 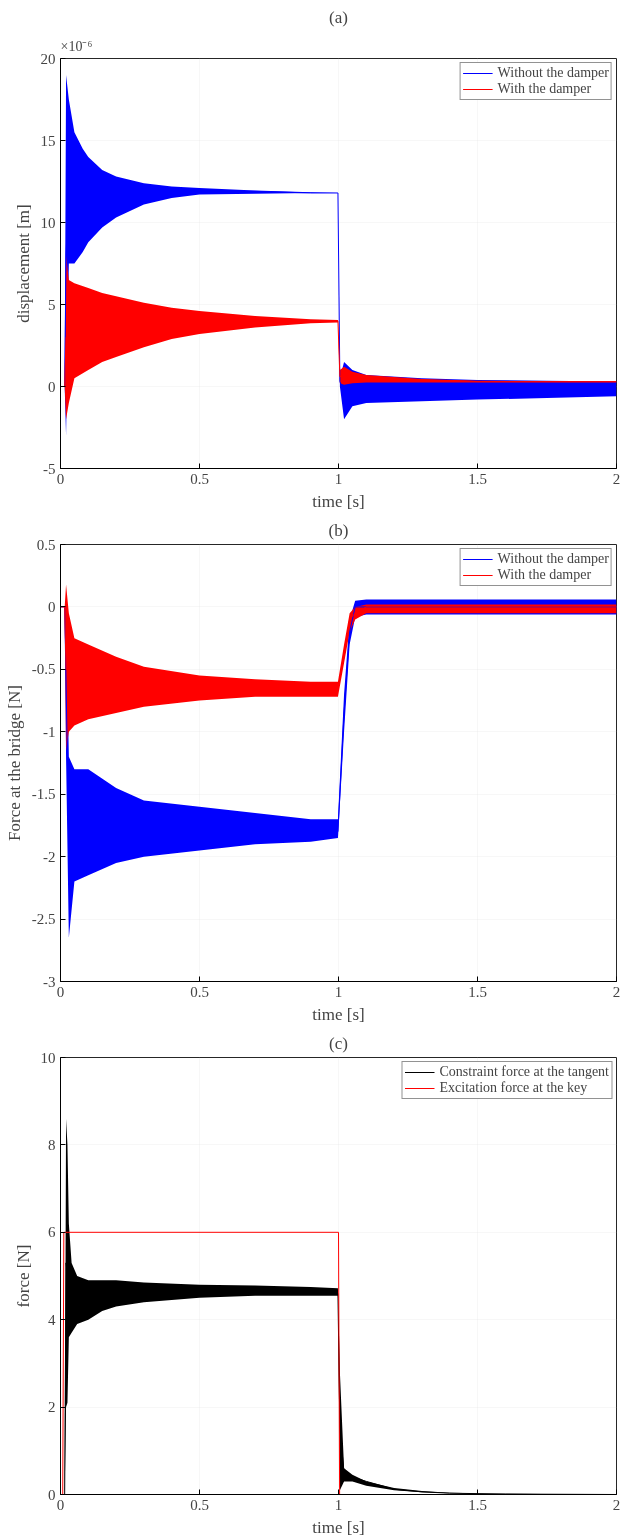 What do you see at coordinates (23, 1276) in the screenshot?
I see `y-axis-title: force [N]` at bounding box center [23, 1276].